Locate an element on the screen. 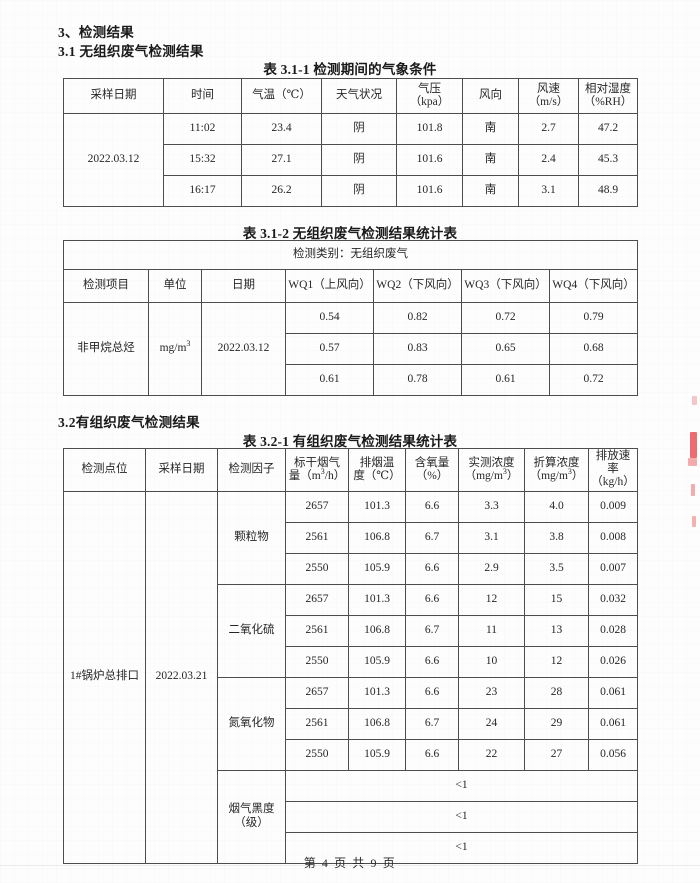 This screenshot has width=700, height=883. th-dry-flow-line2: 量（m3/h） is located at coordinates (317, 475).